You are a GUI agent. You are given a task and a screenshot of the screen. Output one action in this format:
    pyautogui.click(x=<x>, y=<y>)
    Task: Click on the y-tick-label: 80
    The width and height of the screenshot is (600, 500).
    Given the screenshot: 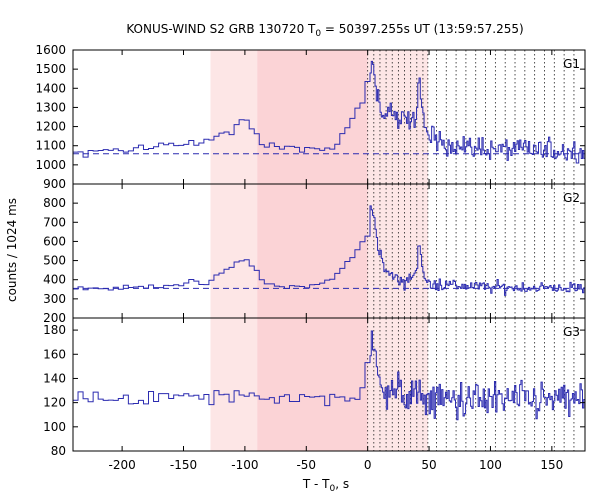 What is the action you would take?
    pyautogui.click(x=58, y=451)
    